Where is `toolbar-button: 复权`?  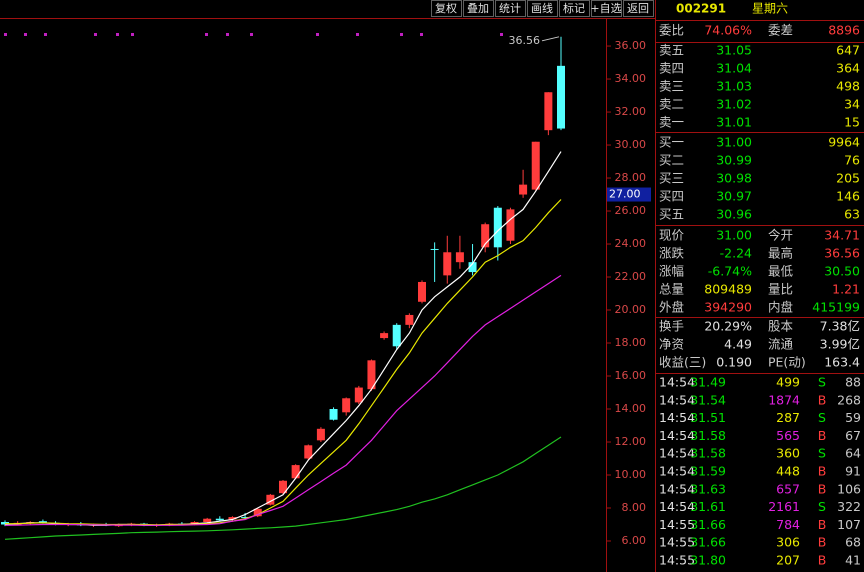
toolbar-button: 复权 is located at coordinates (446, 8).